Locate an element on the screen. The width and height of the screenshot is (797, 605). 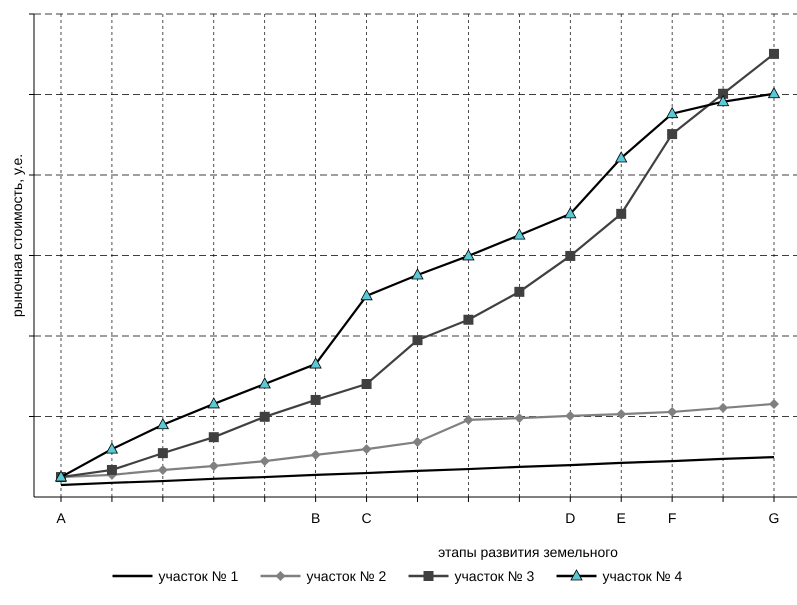
x-tick-label: B is located at coordinates (315, 518).